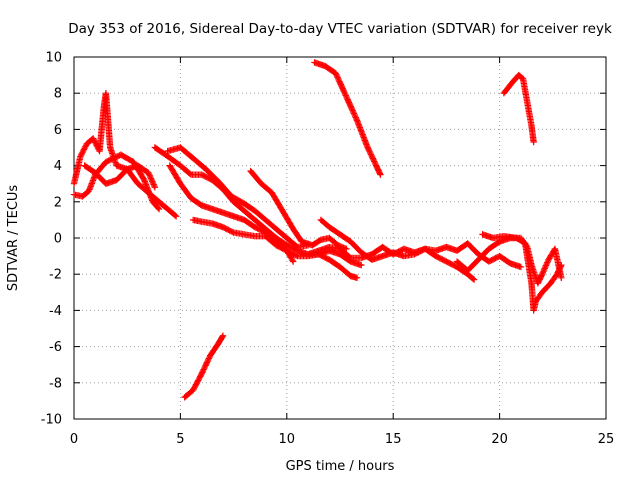 This screenshot has height=480, width=640. Describe the element at coordinates (13, 238) in the screenshot. I see `y-axis-label: SDTVAR / TECUs` at that location.